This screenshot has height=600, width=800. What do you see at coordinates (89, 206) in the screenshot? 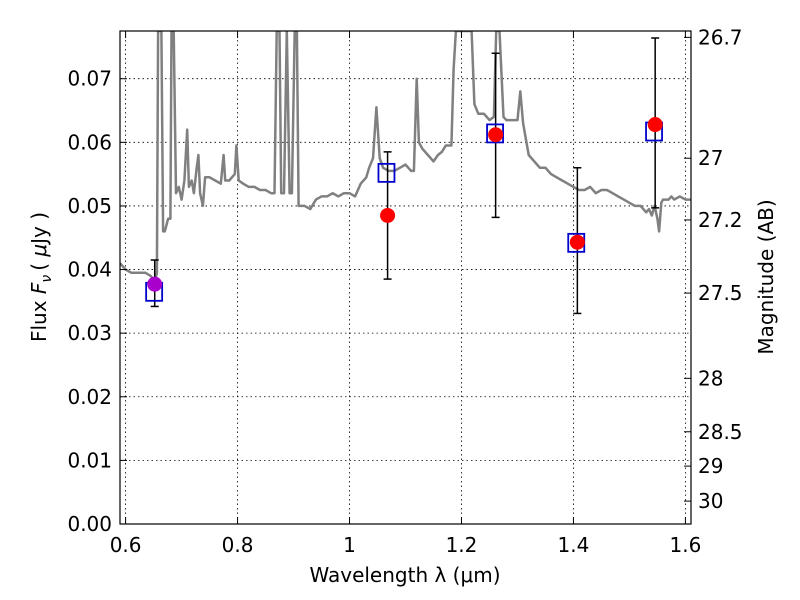
I see `y-tick-label: 0.05` at bounding box center [89, 206].